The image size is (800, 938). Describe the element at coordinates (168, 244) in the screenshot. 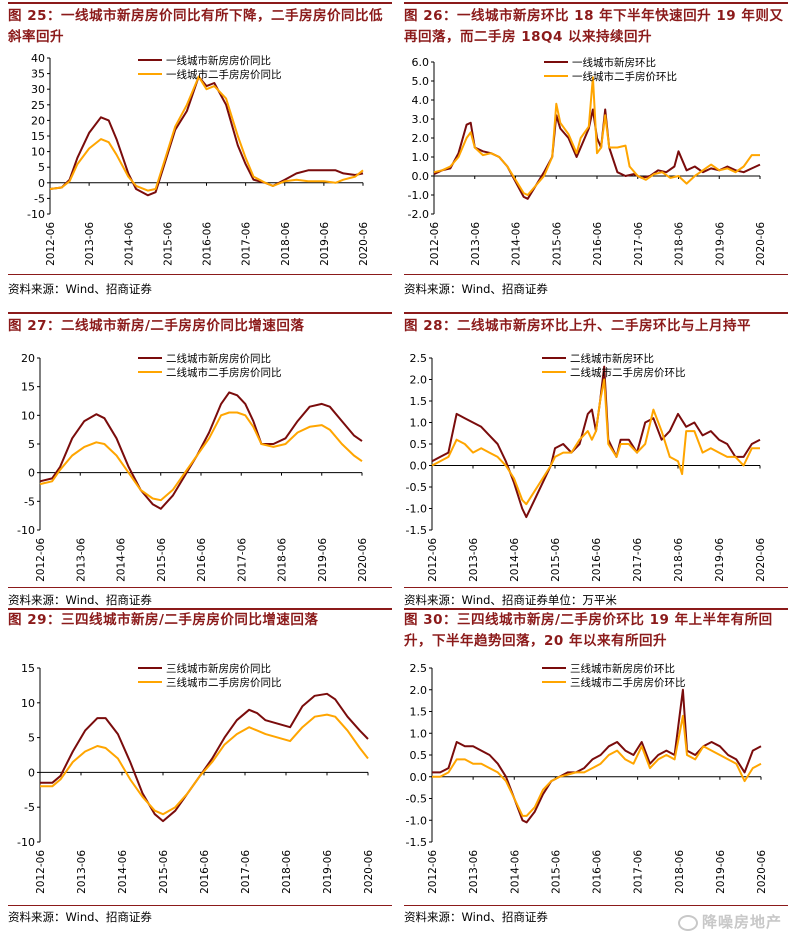

I see `x-tick-label: 2015-06` at that location.